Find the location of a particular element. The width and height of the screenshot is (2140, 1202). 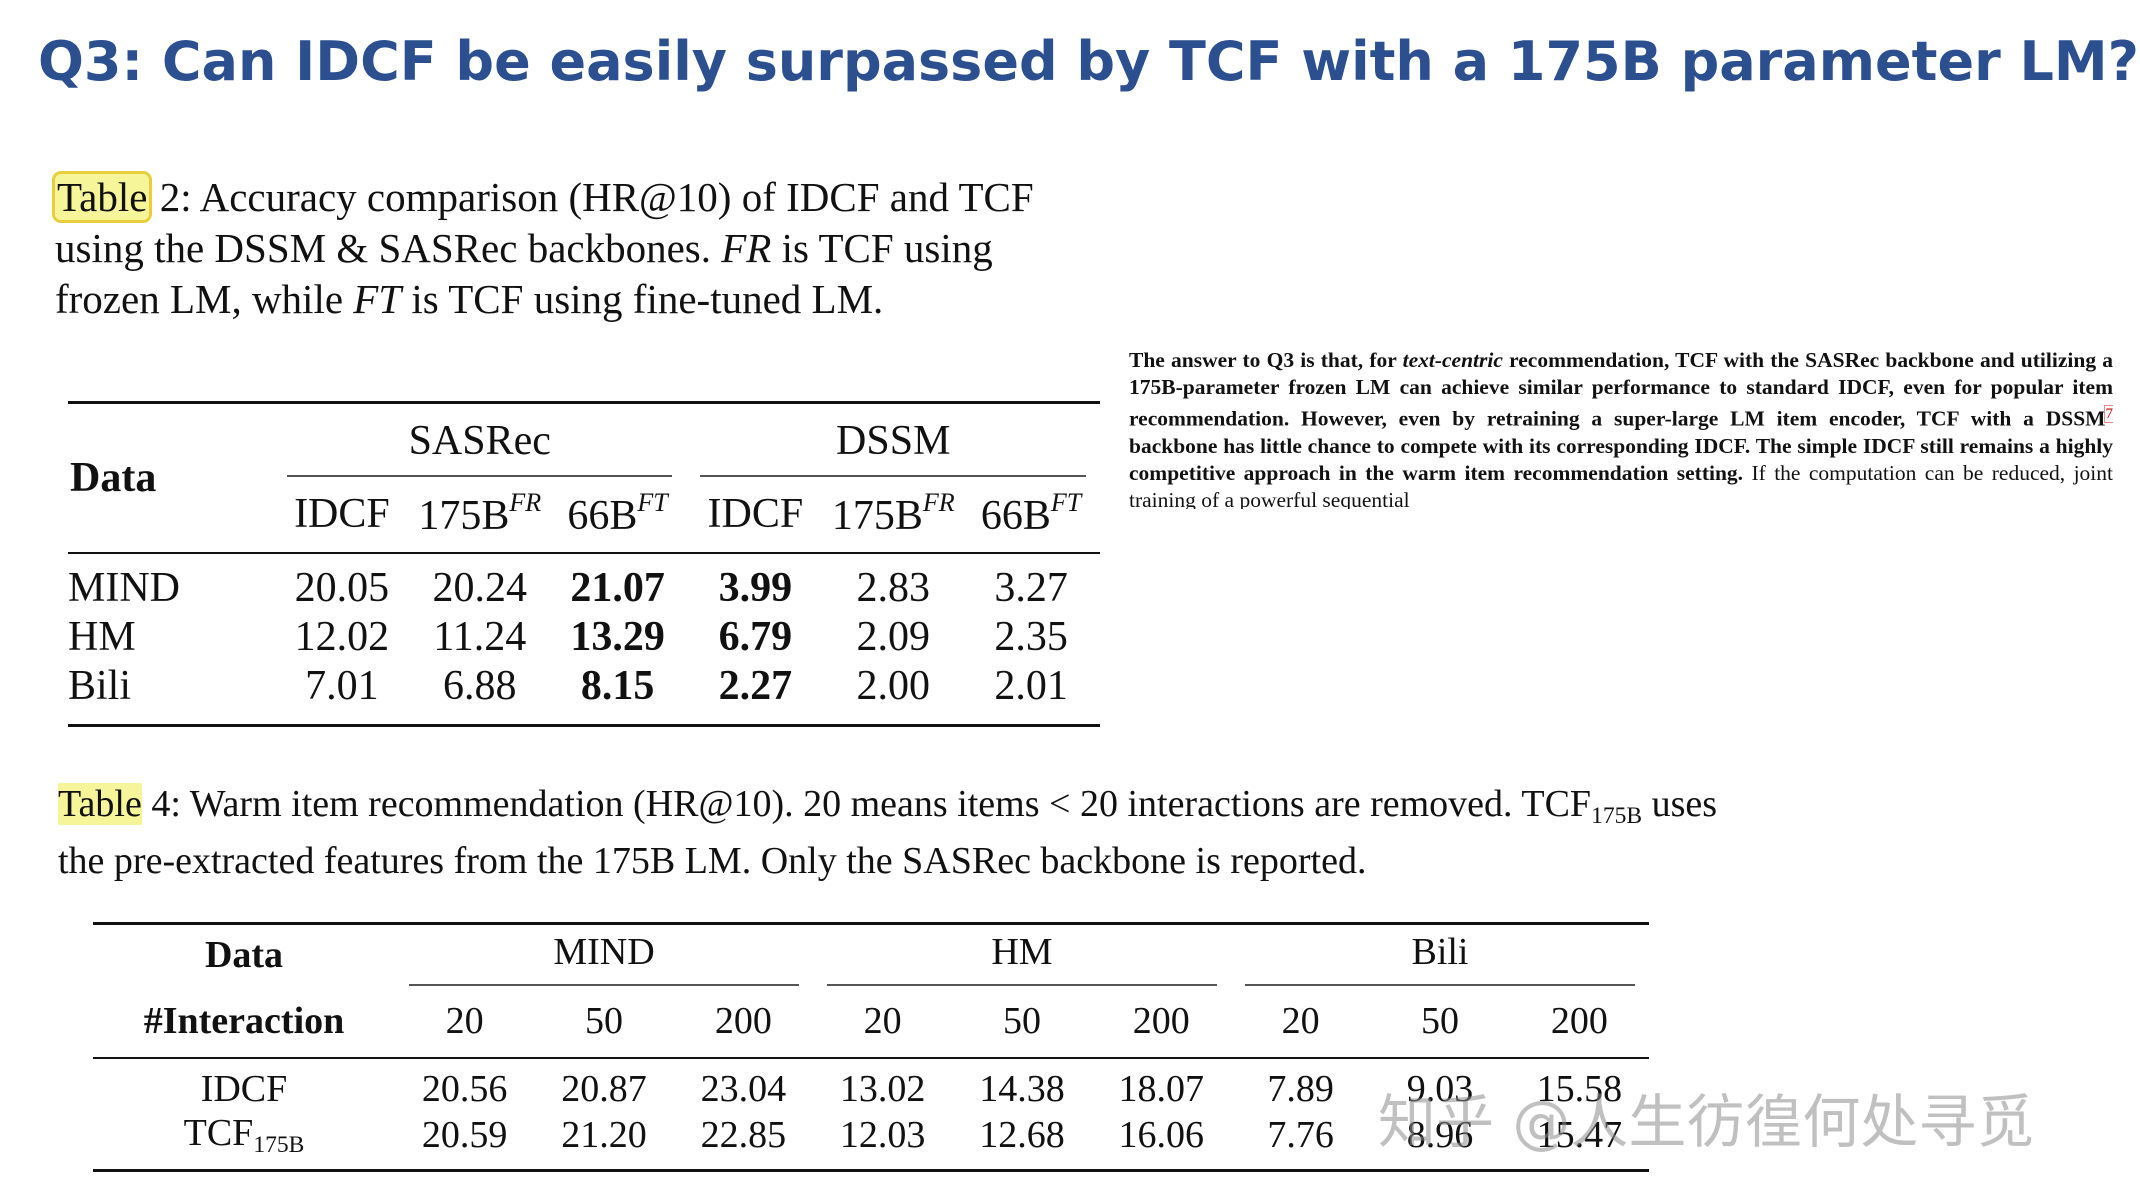

group-header: SASRec is located at coordinates (480, 447).